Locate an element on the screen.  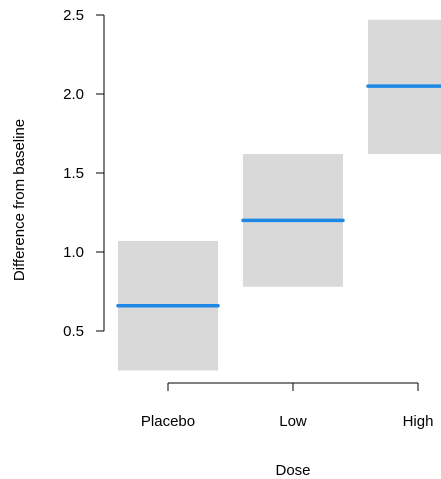
y-tick-label: 1.0 is located at coordinates (73, 252).